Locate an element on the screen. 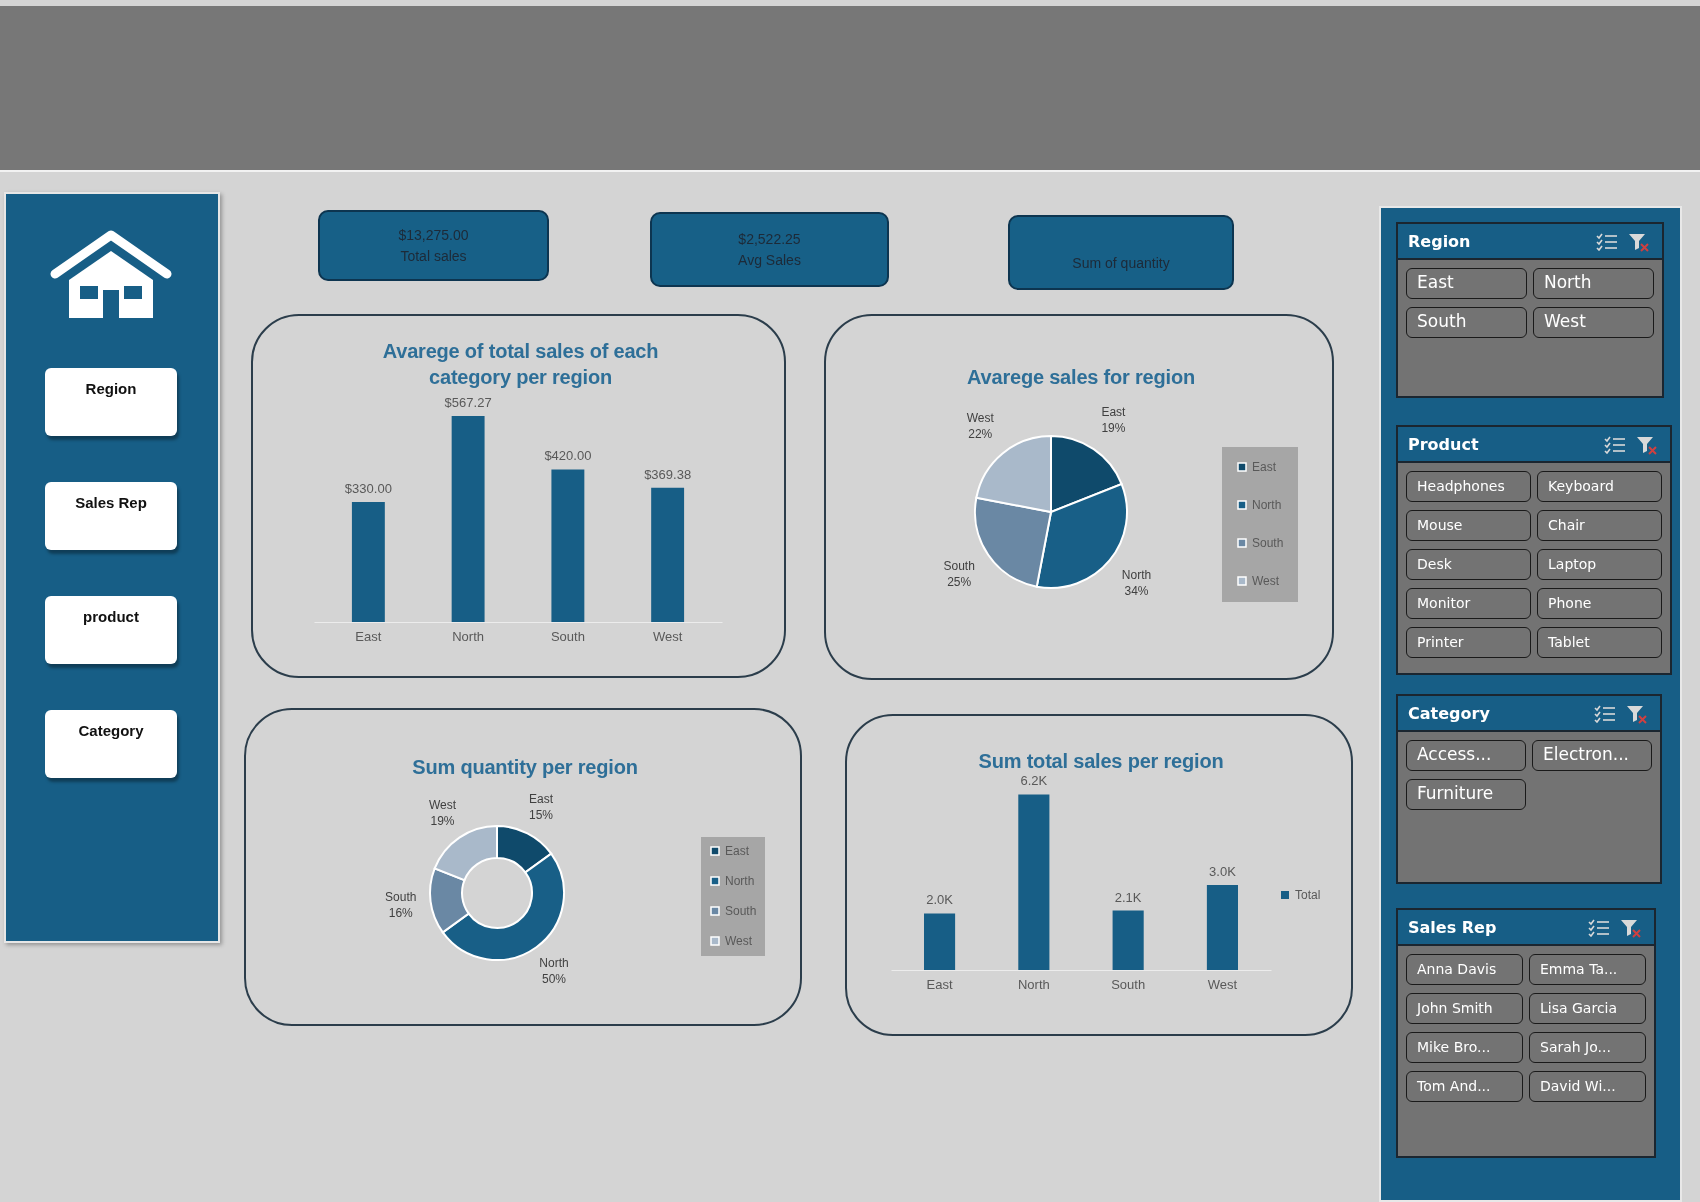 The width and height of the screenshot is (1700, 1202). data-label: 3.0K is located at coordinates (1223, 872).